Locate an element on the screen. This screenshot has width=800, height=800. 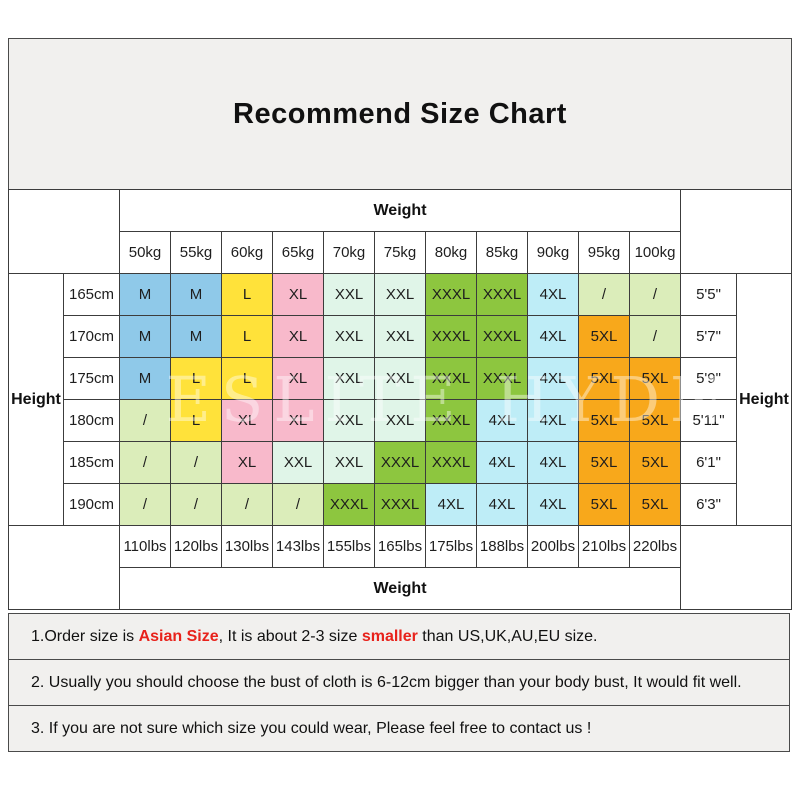
weight-kg-cell: 75kg is located at coordinates (400, 252).